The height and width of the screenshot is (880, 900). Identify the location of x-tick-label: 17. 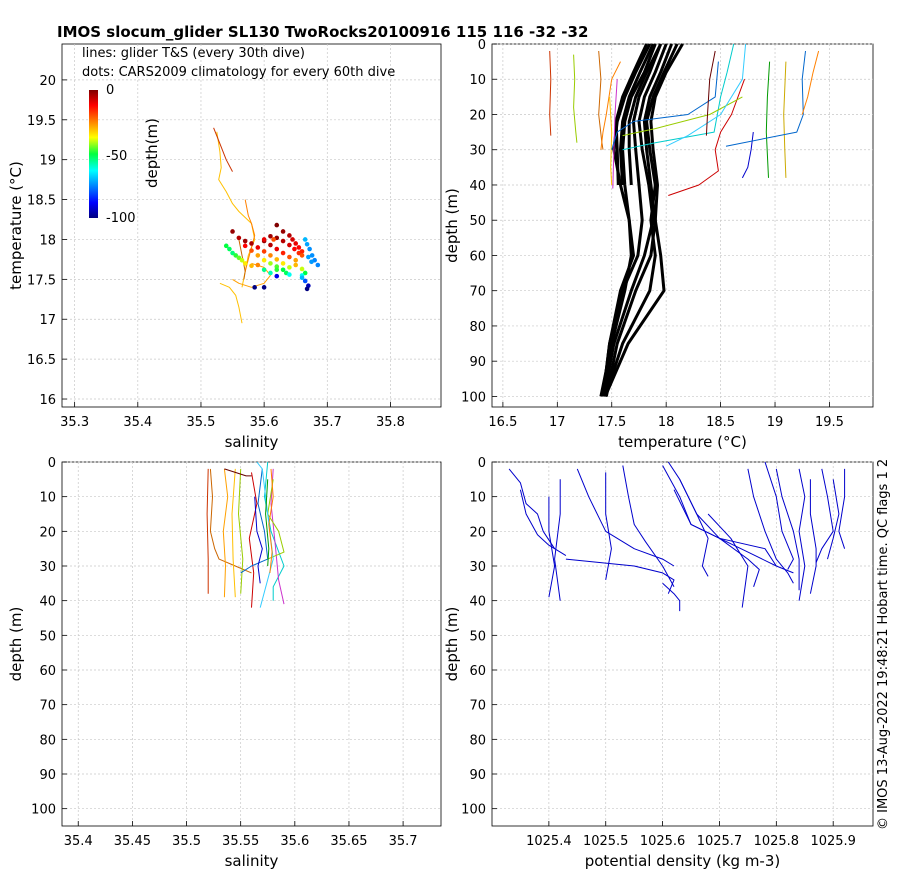
(557, 422).